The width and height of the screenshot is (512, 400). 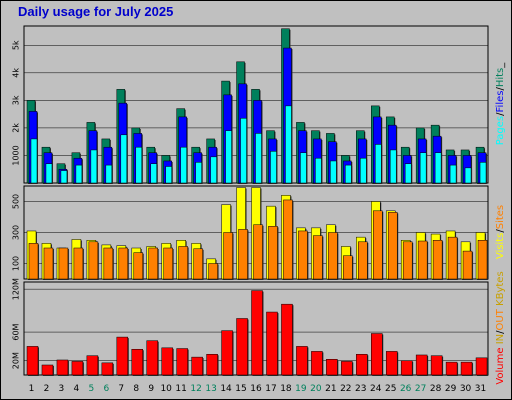 What do you see at coordinates (62, 389) in the screenshot?
I see `x-tick-label: 3` at bounding box center [62, 389].